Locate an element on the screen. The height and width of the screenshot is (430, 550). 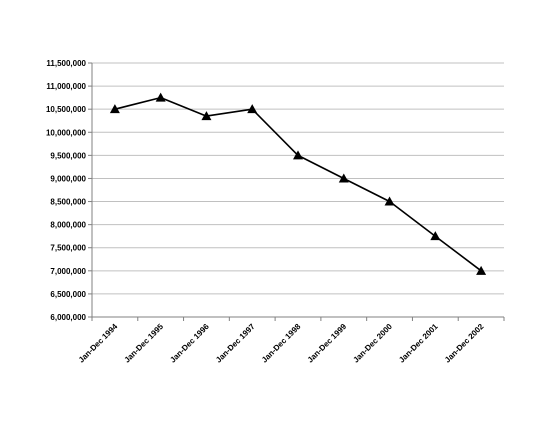
y-tick-label: 7,500,000 is located at coordinates (68, 248).